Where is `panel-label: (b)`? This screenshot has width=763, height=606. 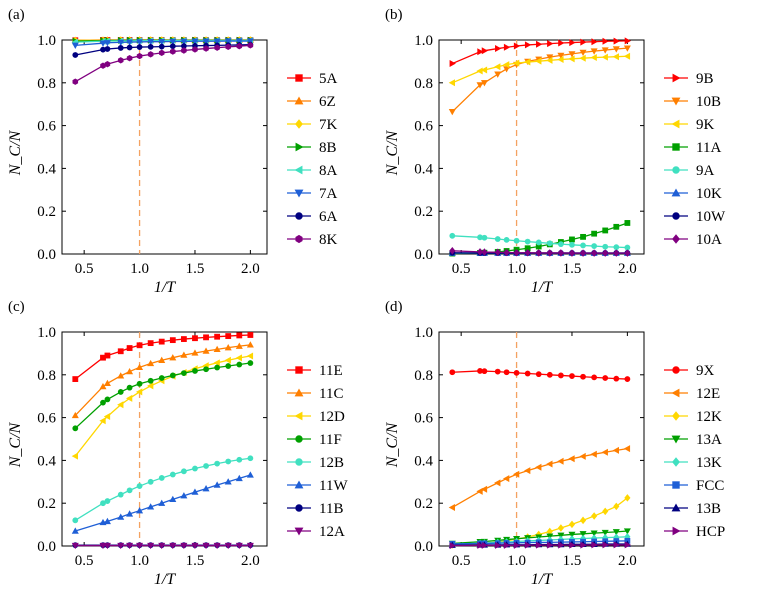
panel-label: (b) is located at coordinates (394, 15).